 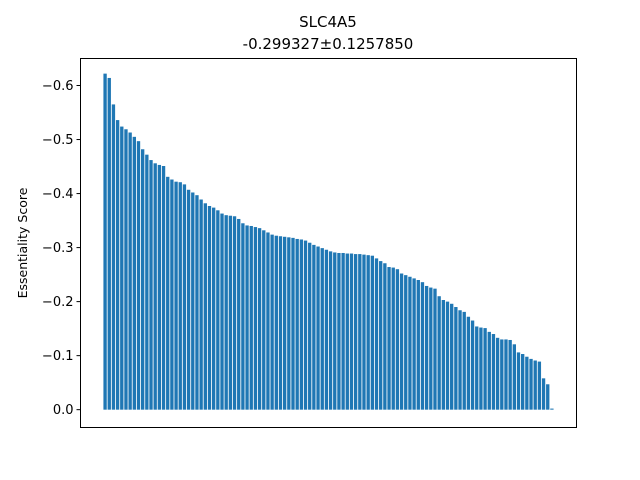 What do you see at coordinates (63, 410) in the screenshot?
I see `y-tick-label: 0.0` at bounding box center [63, 410].